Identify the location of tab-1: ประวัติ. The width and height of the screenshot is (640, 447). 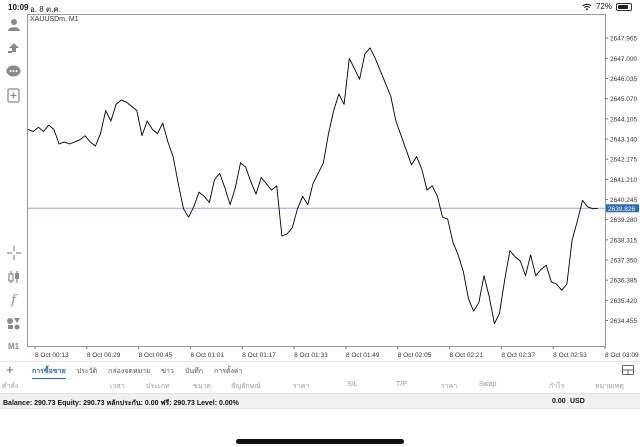
(87, 371).